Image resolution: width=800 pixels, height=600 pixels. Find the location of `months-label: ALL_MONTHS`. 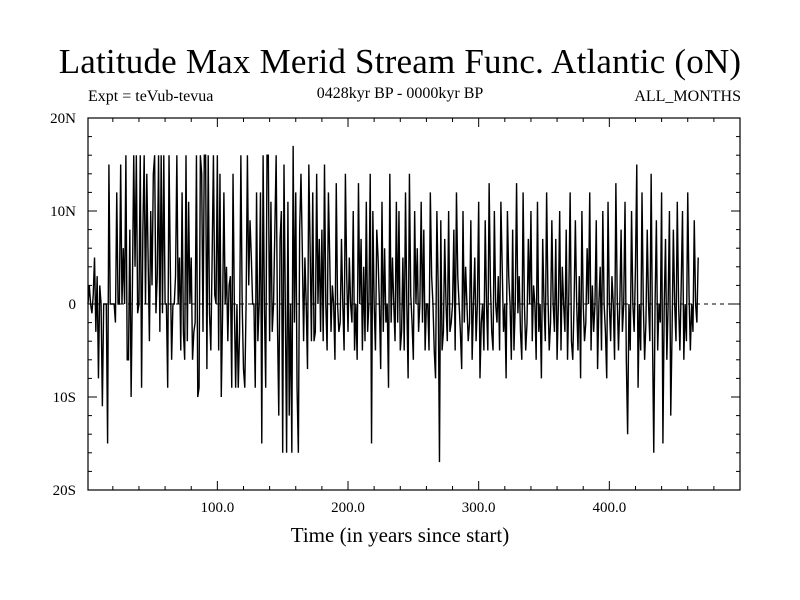

months-label: ALL_MONTHS is located at coordinates (687, 96).